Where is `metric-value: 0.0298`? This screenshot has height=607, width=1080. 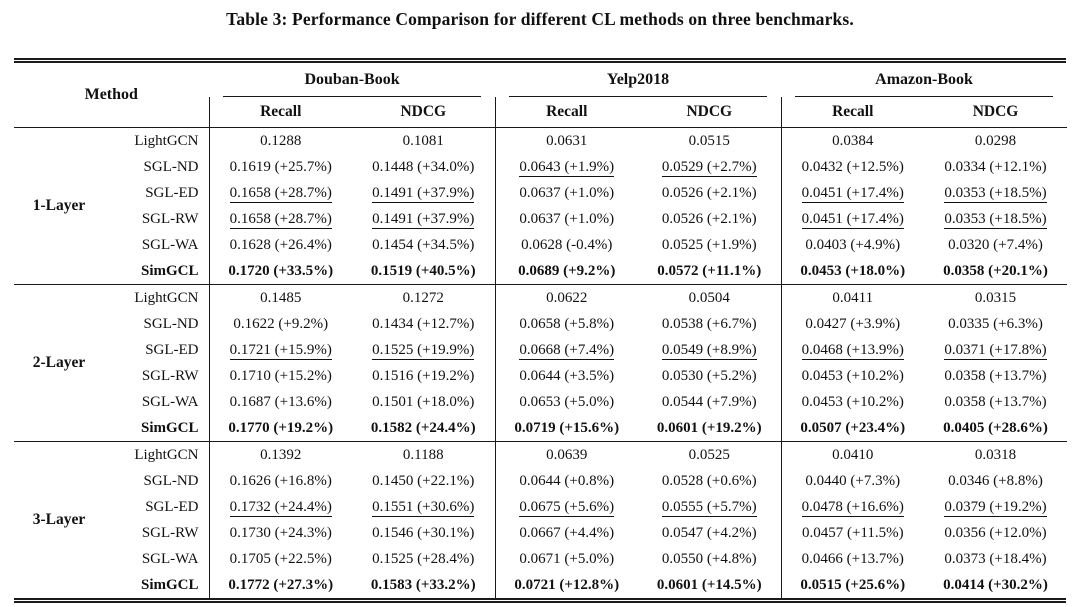
metric-value: 0.0298 is located at coordinates (995, 140).